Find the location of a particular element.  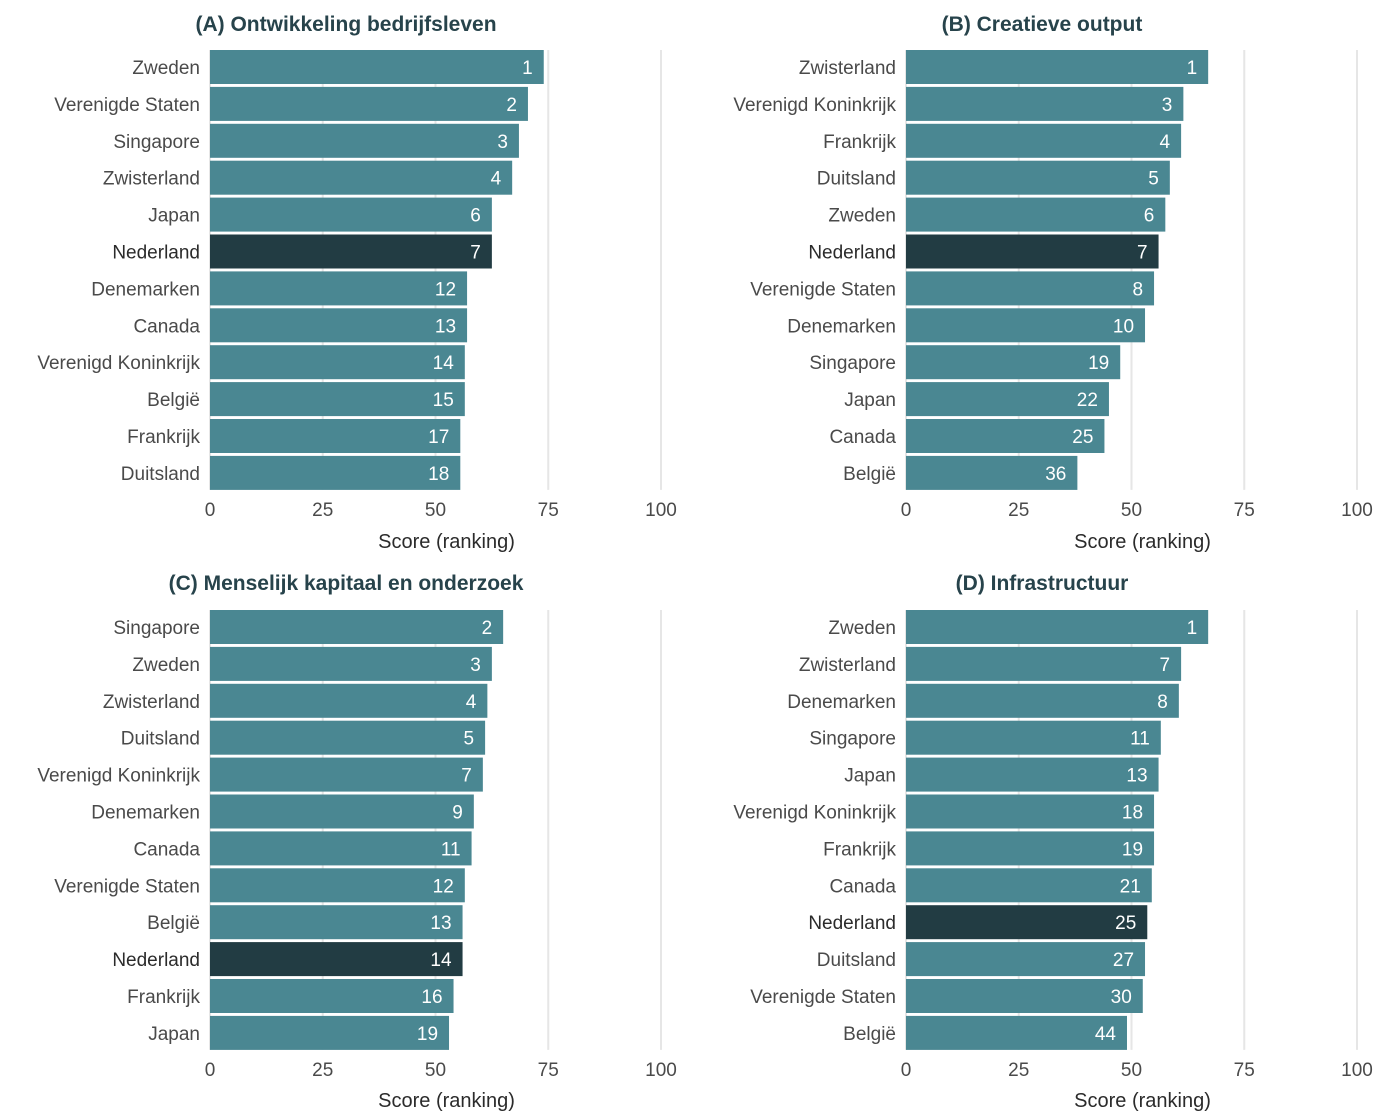

rank-label: 36 is located at coordinates (1055, 474).